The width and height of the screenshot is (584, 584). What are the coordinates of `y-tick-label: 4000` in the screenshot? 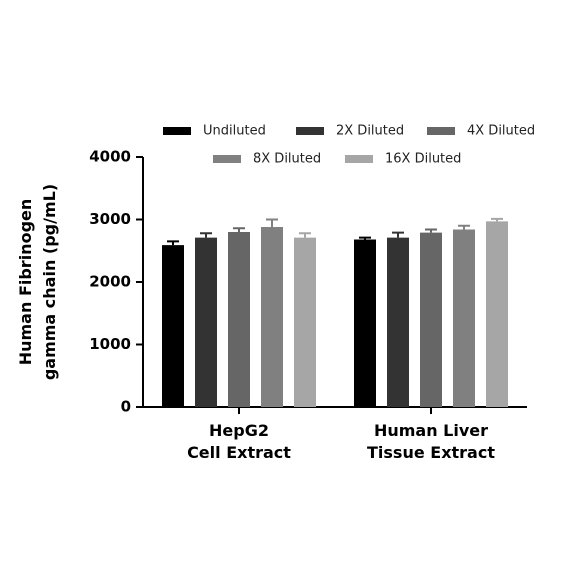 It's located at (110, 157).